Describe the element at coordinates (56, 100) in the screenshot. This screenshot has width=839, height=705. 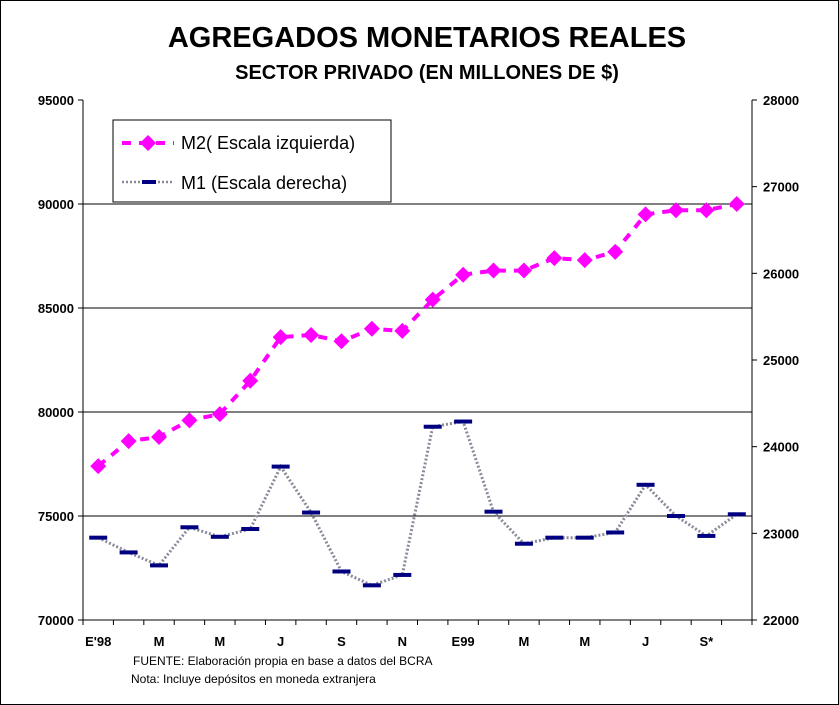
I see `left-tick-label: 95000` at that location.